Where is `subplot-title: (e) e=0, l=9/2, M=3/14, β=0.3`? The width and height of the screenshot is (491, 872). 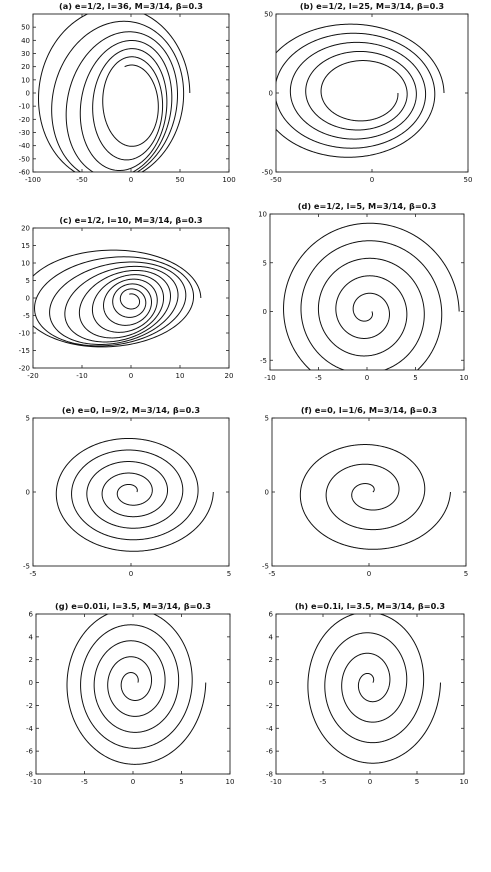
subplot-title: (e) e=0, l=9/2, M=3/14, β=0.3 is located at coordinates (131, 410).